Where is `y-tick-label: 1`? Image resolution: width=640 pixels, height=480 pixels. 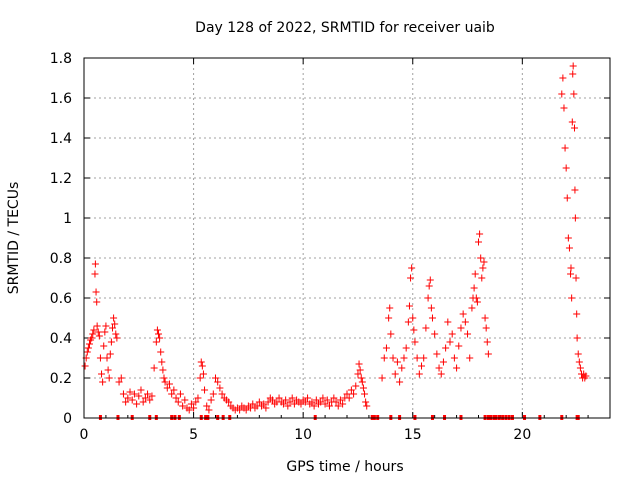
y-tick-label: 1 is located at coordinates (67, 219).